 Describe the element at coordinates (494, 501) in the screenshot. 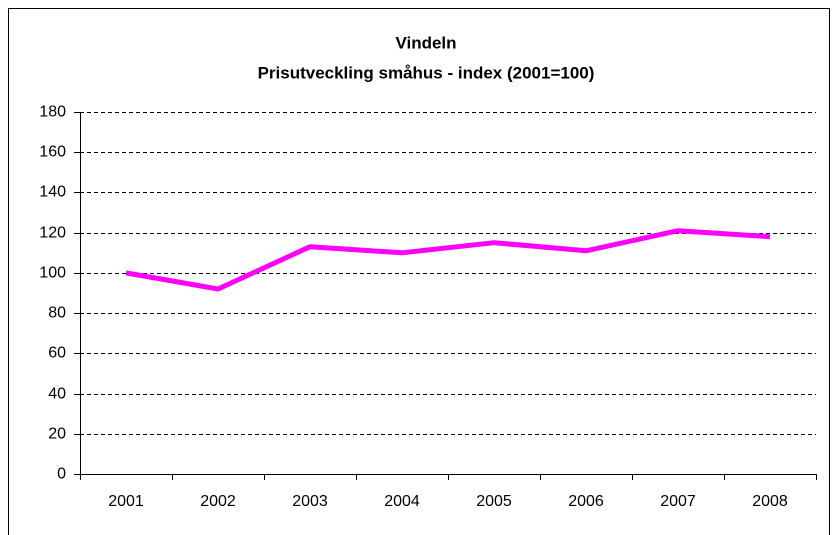

I see `x-tick-label: 2005` at that location.